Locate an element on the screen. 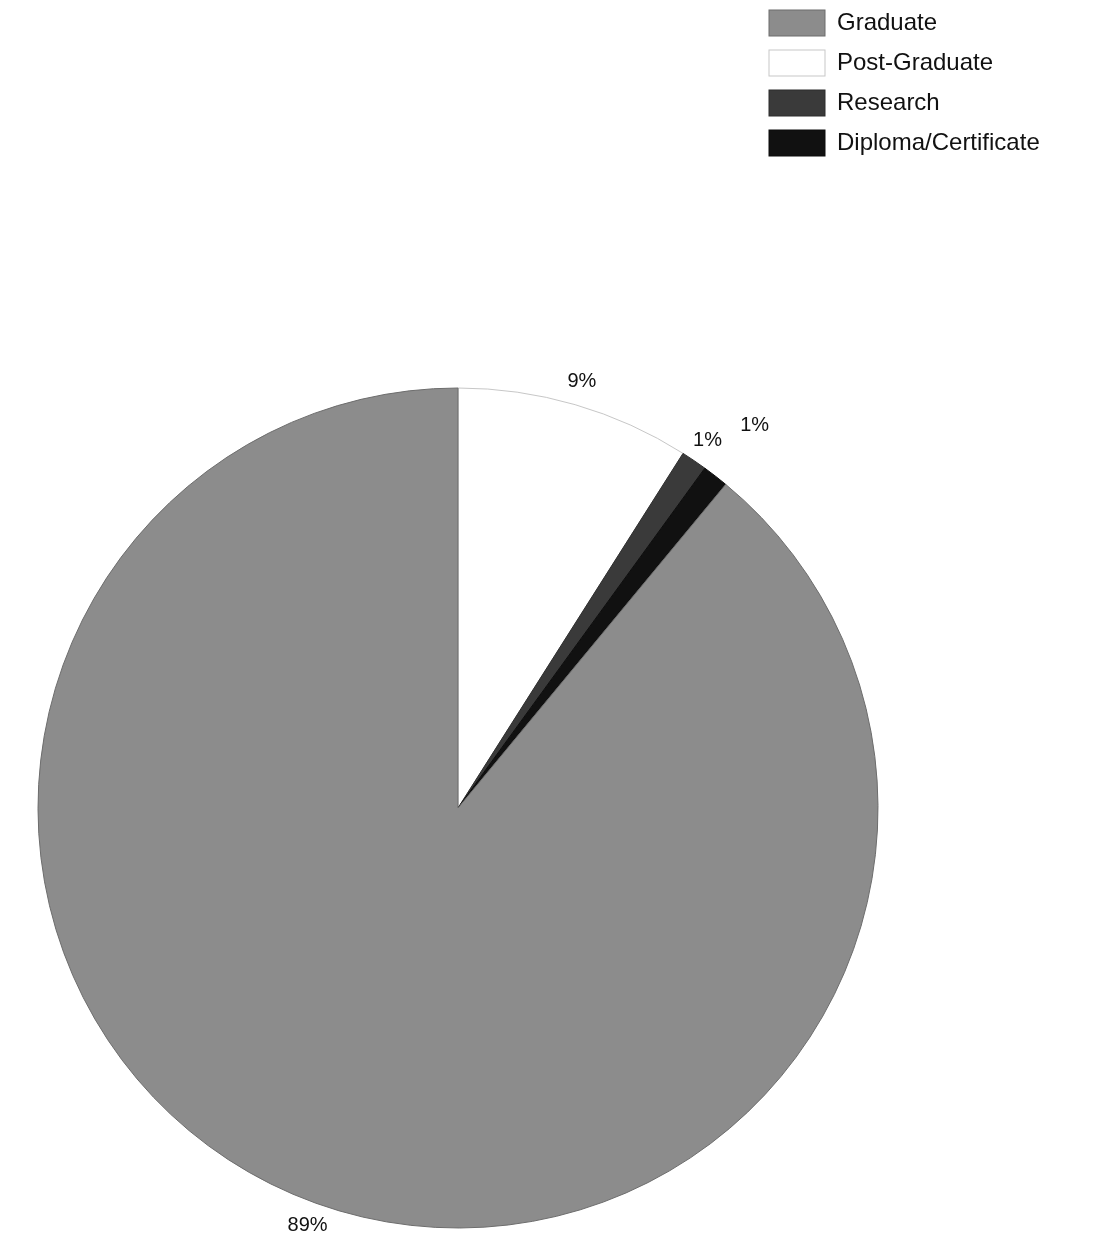 The image size is (1107, 1256). legend-label: Research is located at coordinates (888, 102).